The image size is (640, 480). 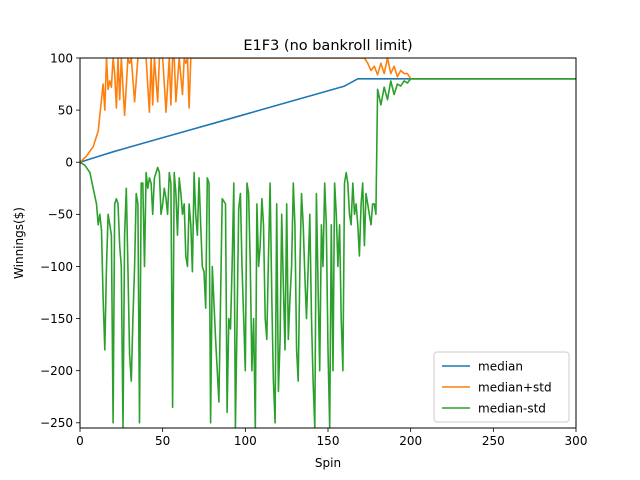 I want to click on legend: median median+std median-std, so click(x=501, y=387).